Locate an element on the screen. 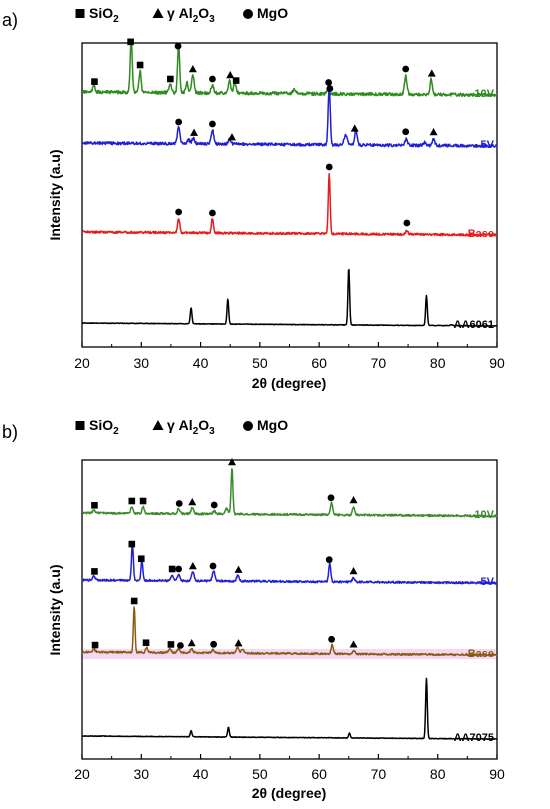 The height and width of the screenshot is (809, 550). panel-a-y-axis-title: Intensity (a.u) is located at coordinates (55, 194).